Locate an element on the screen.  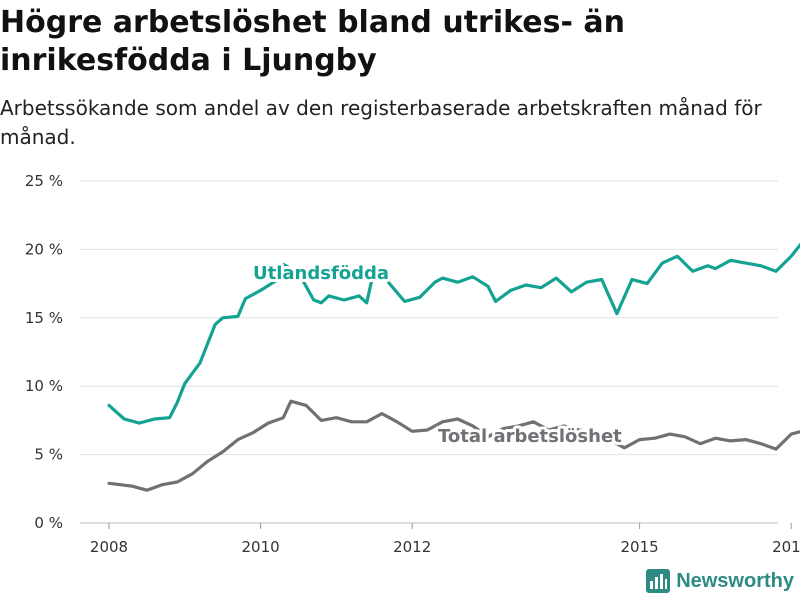
brand-logo: Newsworthy is located at coordinates (720, 581).